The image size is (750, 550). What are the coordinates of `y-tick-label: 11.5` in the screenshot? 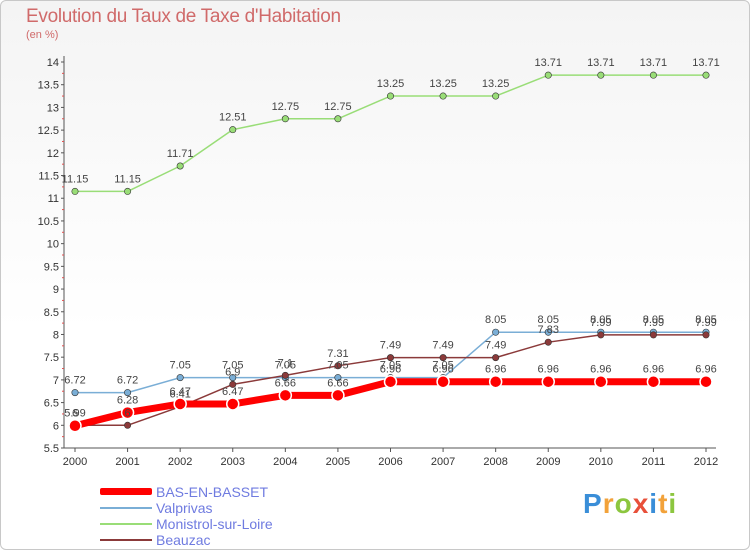 It's located at (48, 177).